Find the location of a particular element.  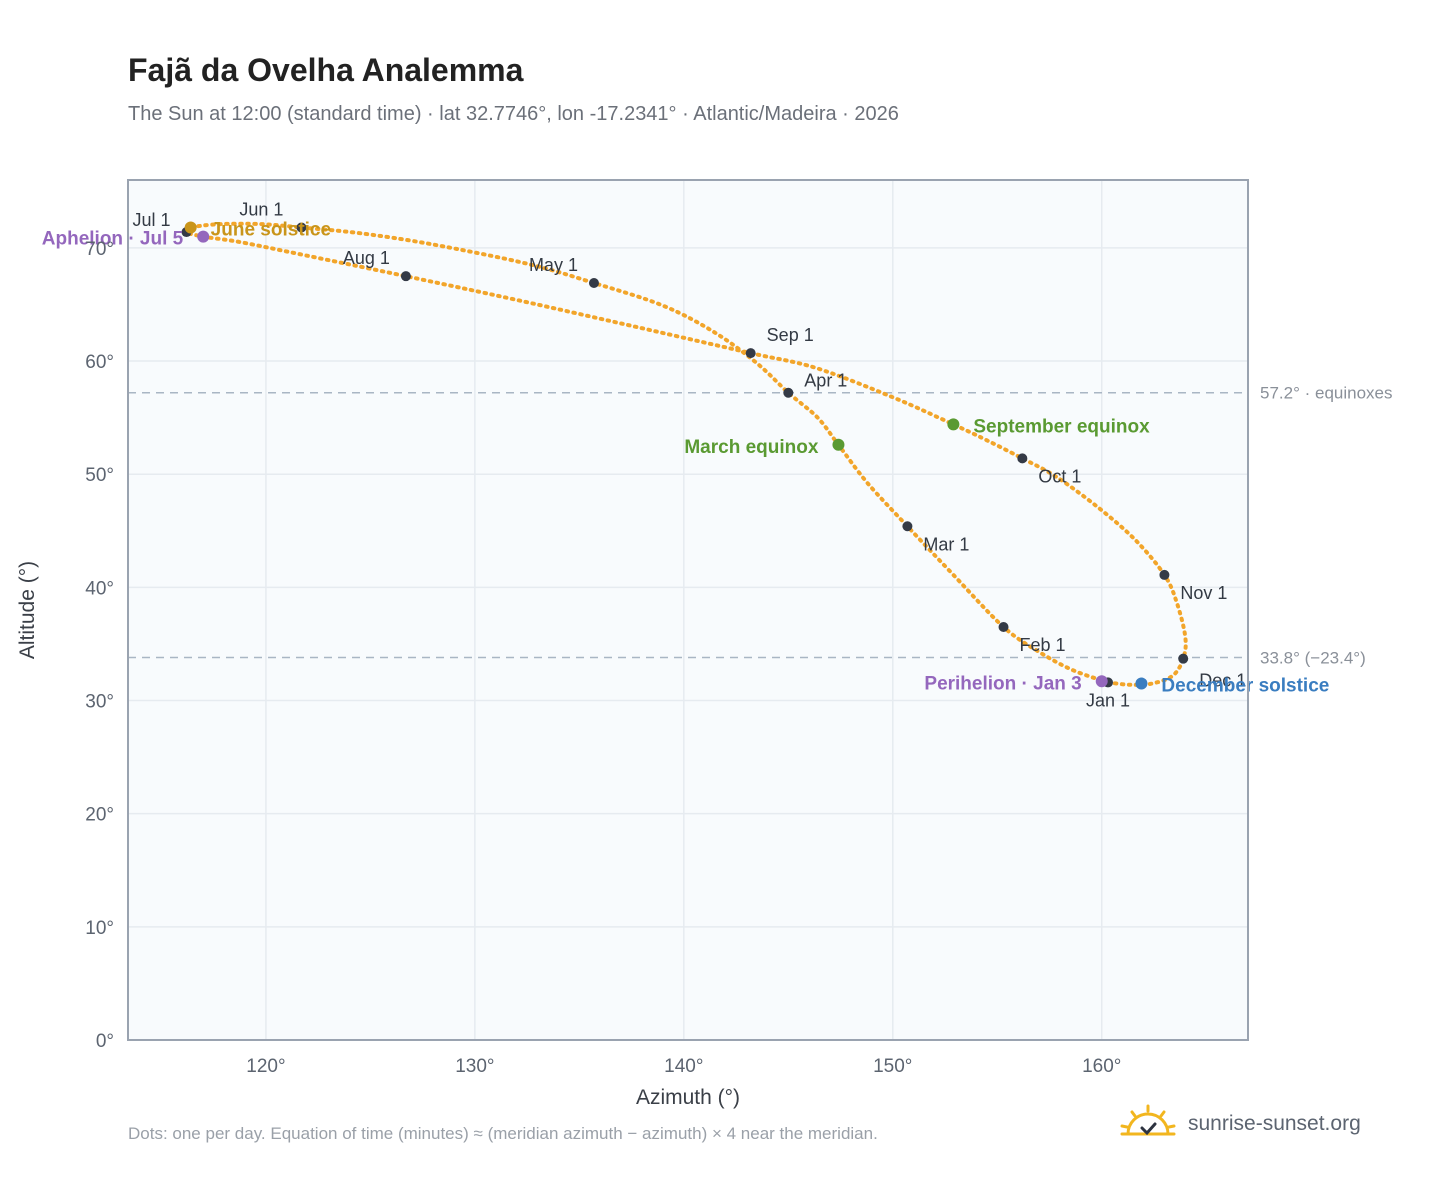

month-label: Oct 1 is located at coordinates (1059, 476).